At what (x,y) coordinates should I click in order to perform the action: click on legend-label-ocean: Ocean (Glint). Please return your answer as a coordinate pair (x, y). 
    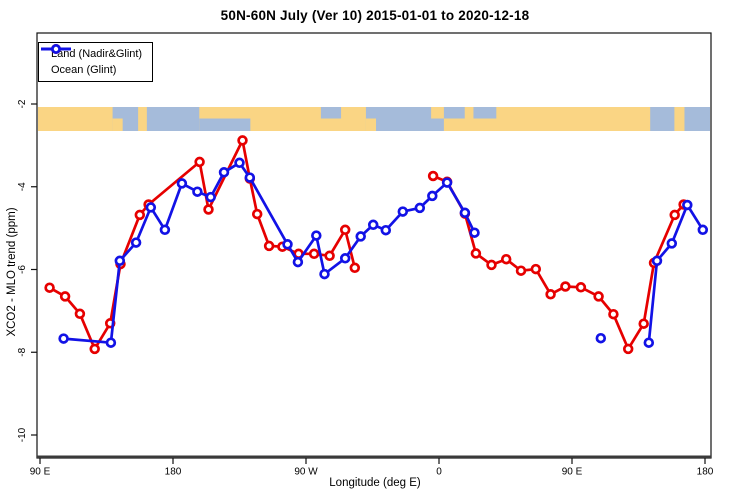
    Looking at the image, I should click on (84, 70).